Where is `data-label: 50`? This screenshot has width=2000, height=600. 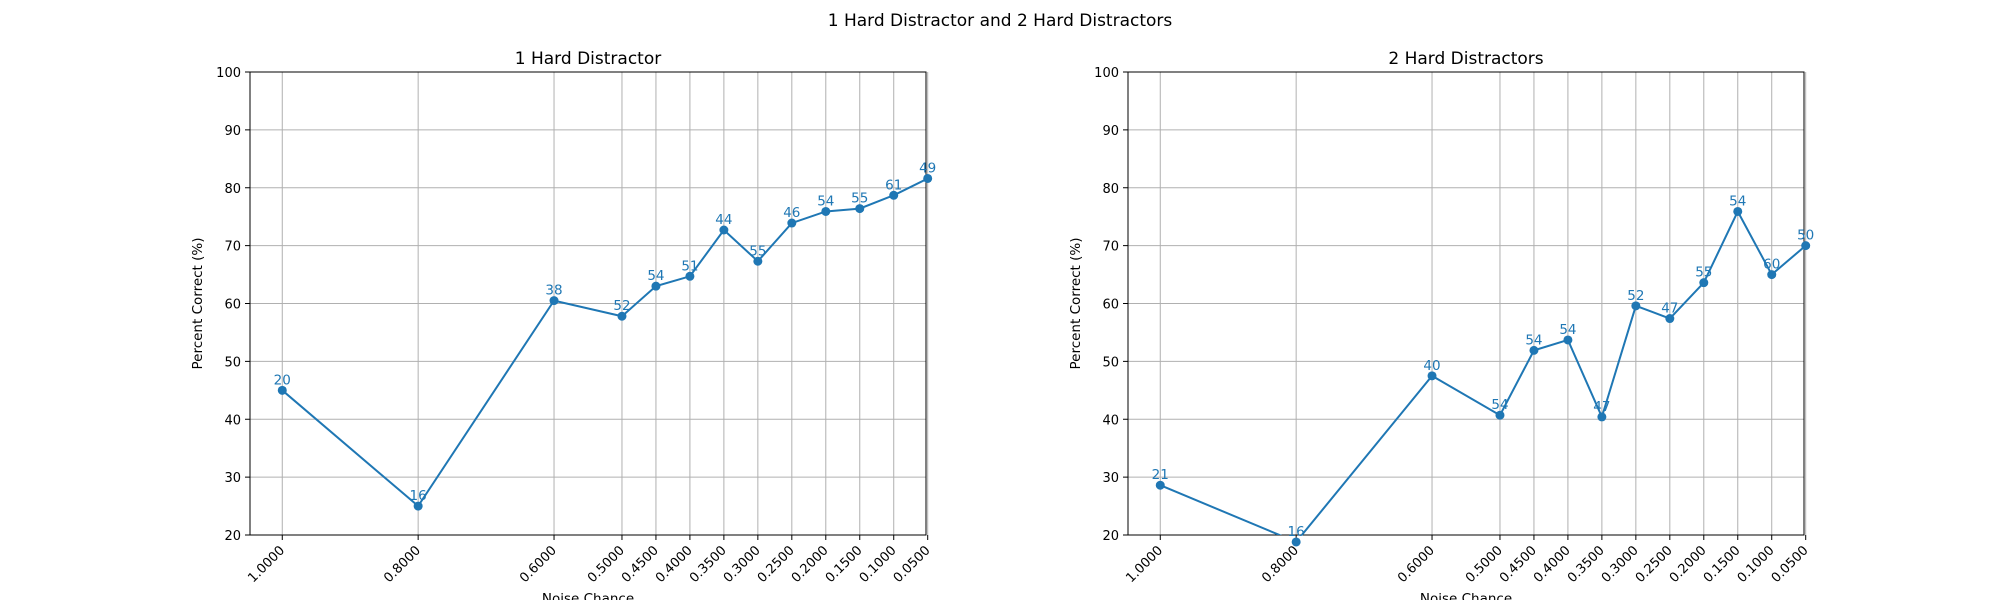
data-label: 50 is located at coordinates (1805, 236).